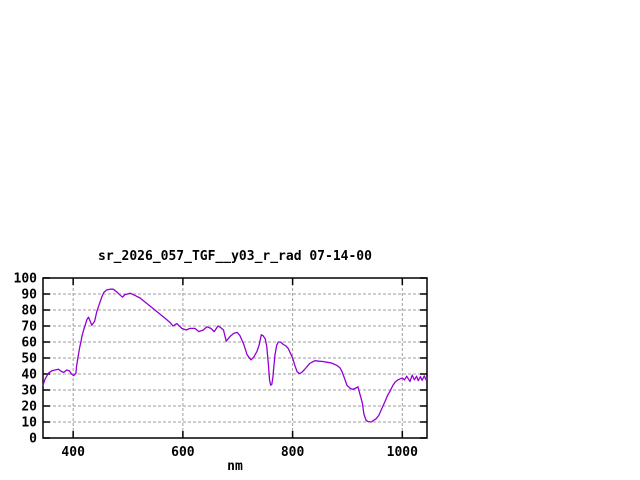 This screenshot has width=640, height=480. What do you see at coordinates (183, 452) in the screenshot?
I see `x-tick-label: 600` at bounding box center [183, 452].